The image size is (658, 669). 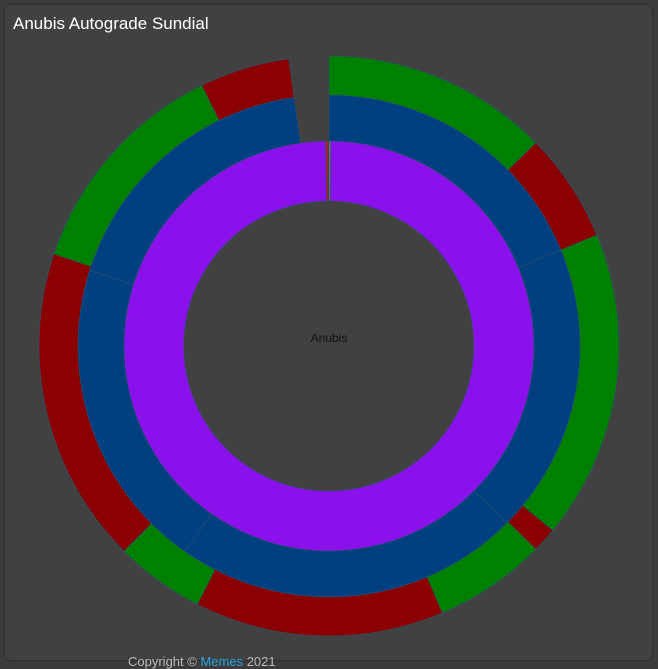 I want to click on footer-prefix: Copyright ©, so click(x=164, y=661).